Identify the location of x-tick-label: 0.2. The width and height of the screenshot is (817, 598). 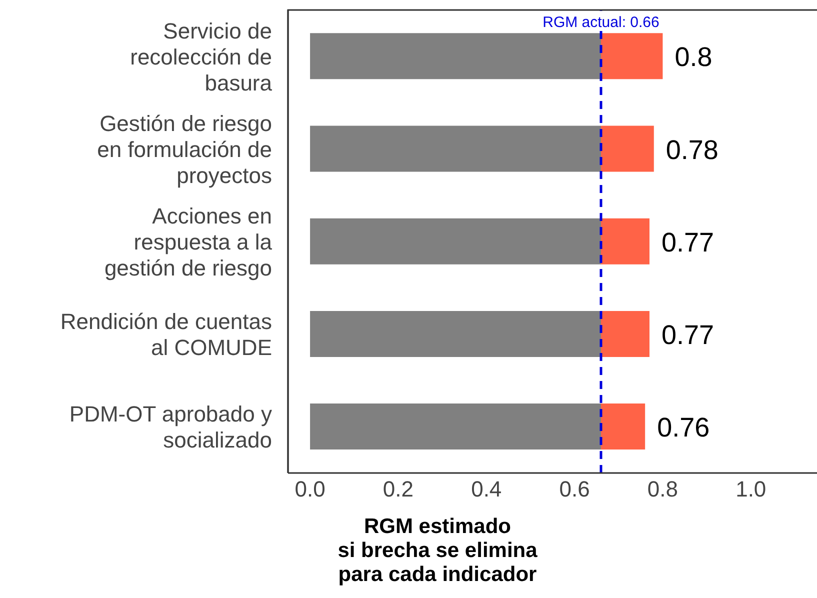
(398, 489).